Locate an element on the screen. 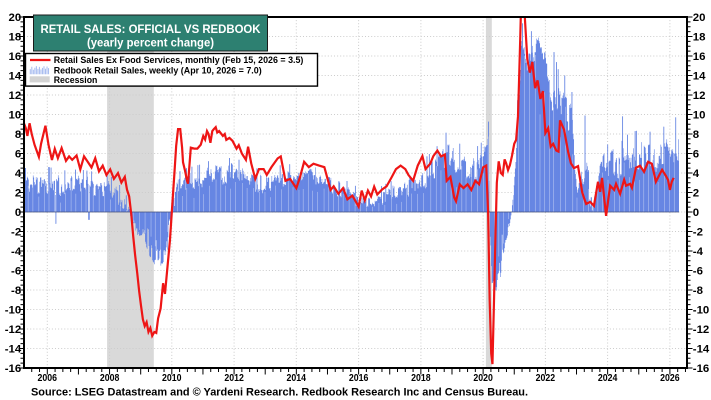 This screenshot has width=711, height=400. svg-text: 2010 is located at coordinates (172, 378).